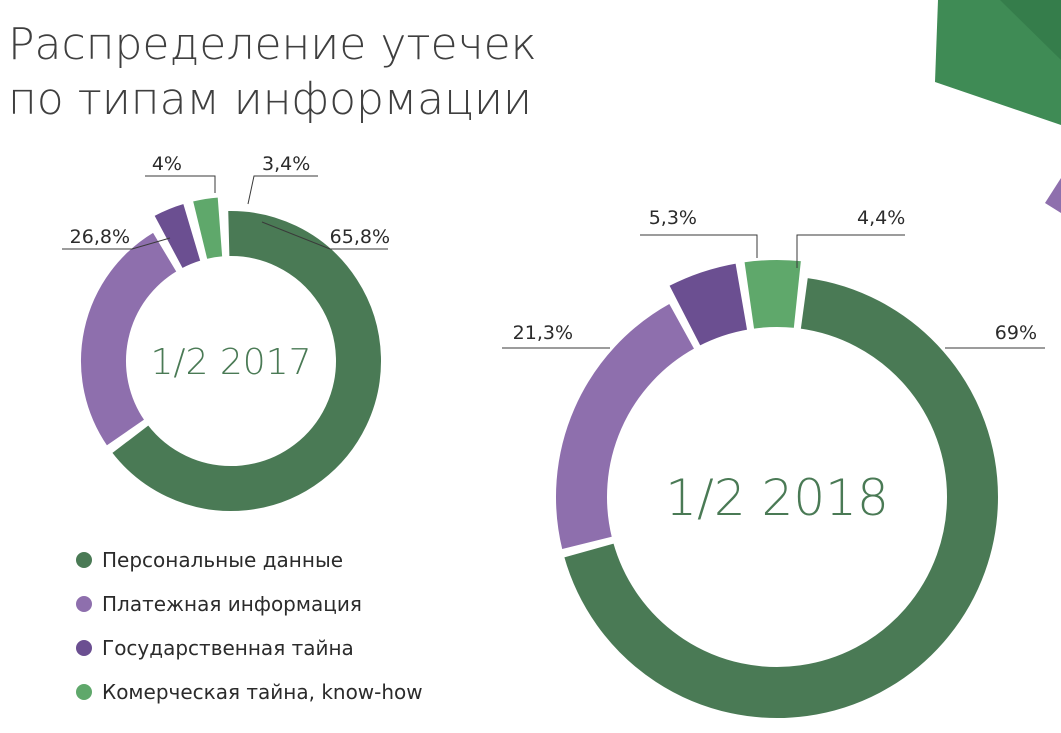  Describe the element at coordinates (270, 99) in the screenshot. I see `chart-title-line-2: по типам информации` at that location.